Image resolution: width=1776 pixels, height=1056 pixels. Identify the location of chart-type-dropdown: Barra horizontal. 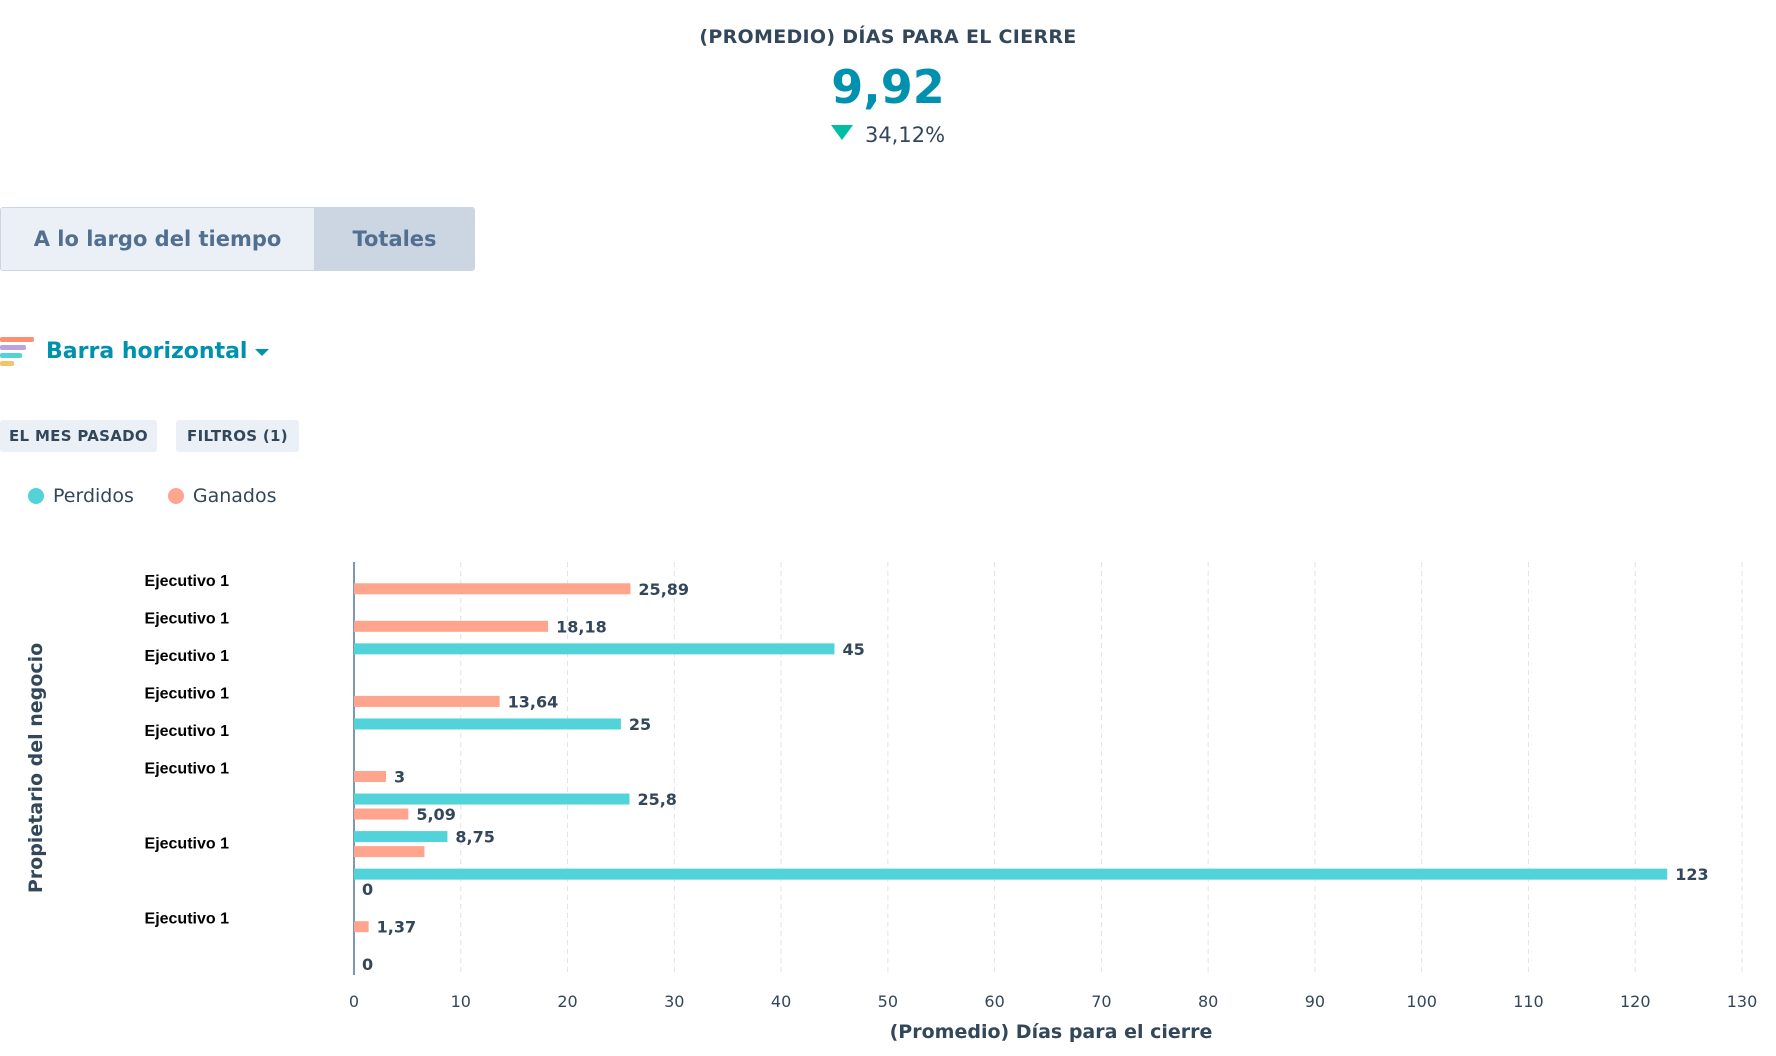
(135, 351).